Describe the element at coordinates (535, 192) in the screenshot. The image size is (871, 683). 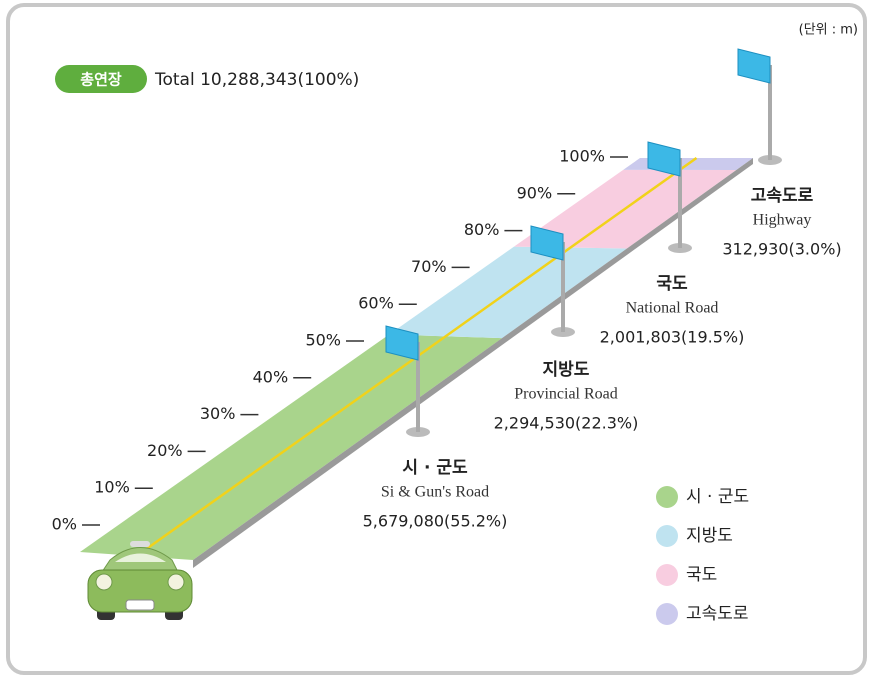
I see `y-tick-label: 90%` at that location.